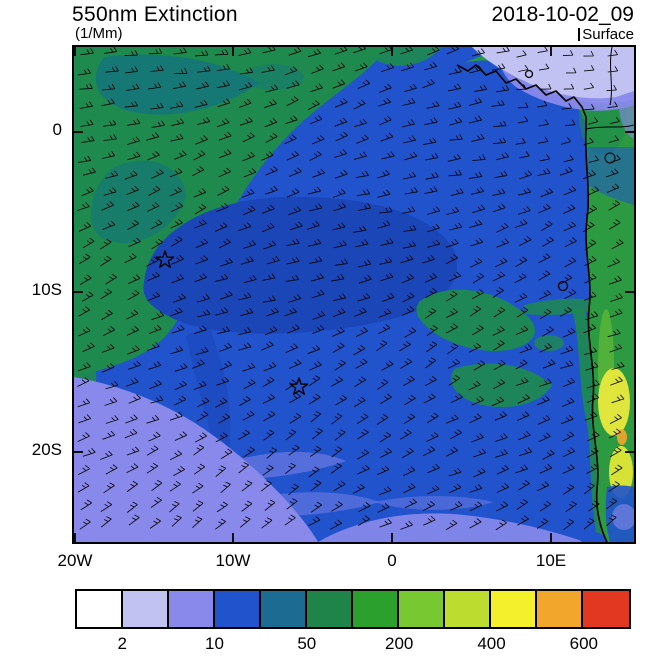  What do you see at coordinates (622, 437) in the screenshot?
I see `region-land-orange-dot` at bounding box center [622, 437].